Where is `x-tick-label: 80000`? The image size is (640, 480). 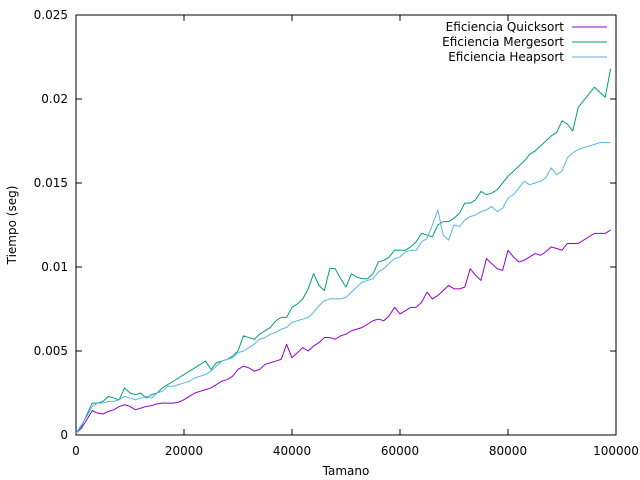 x-tick-label: 80000 is located at coordinates (508, 451).